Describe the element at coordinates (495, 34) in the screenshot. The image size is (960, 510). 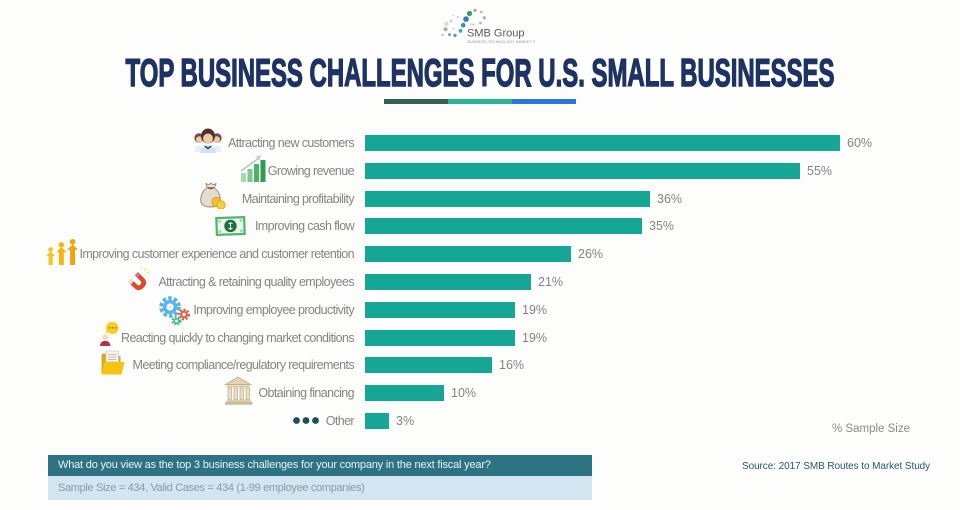
I see `svg-text: SMB Group` at that location.